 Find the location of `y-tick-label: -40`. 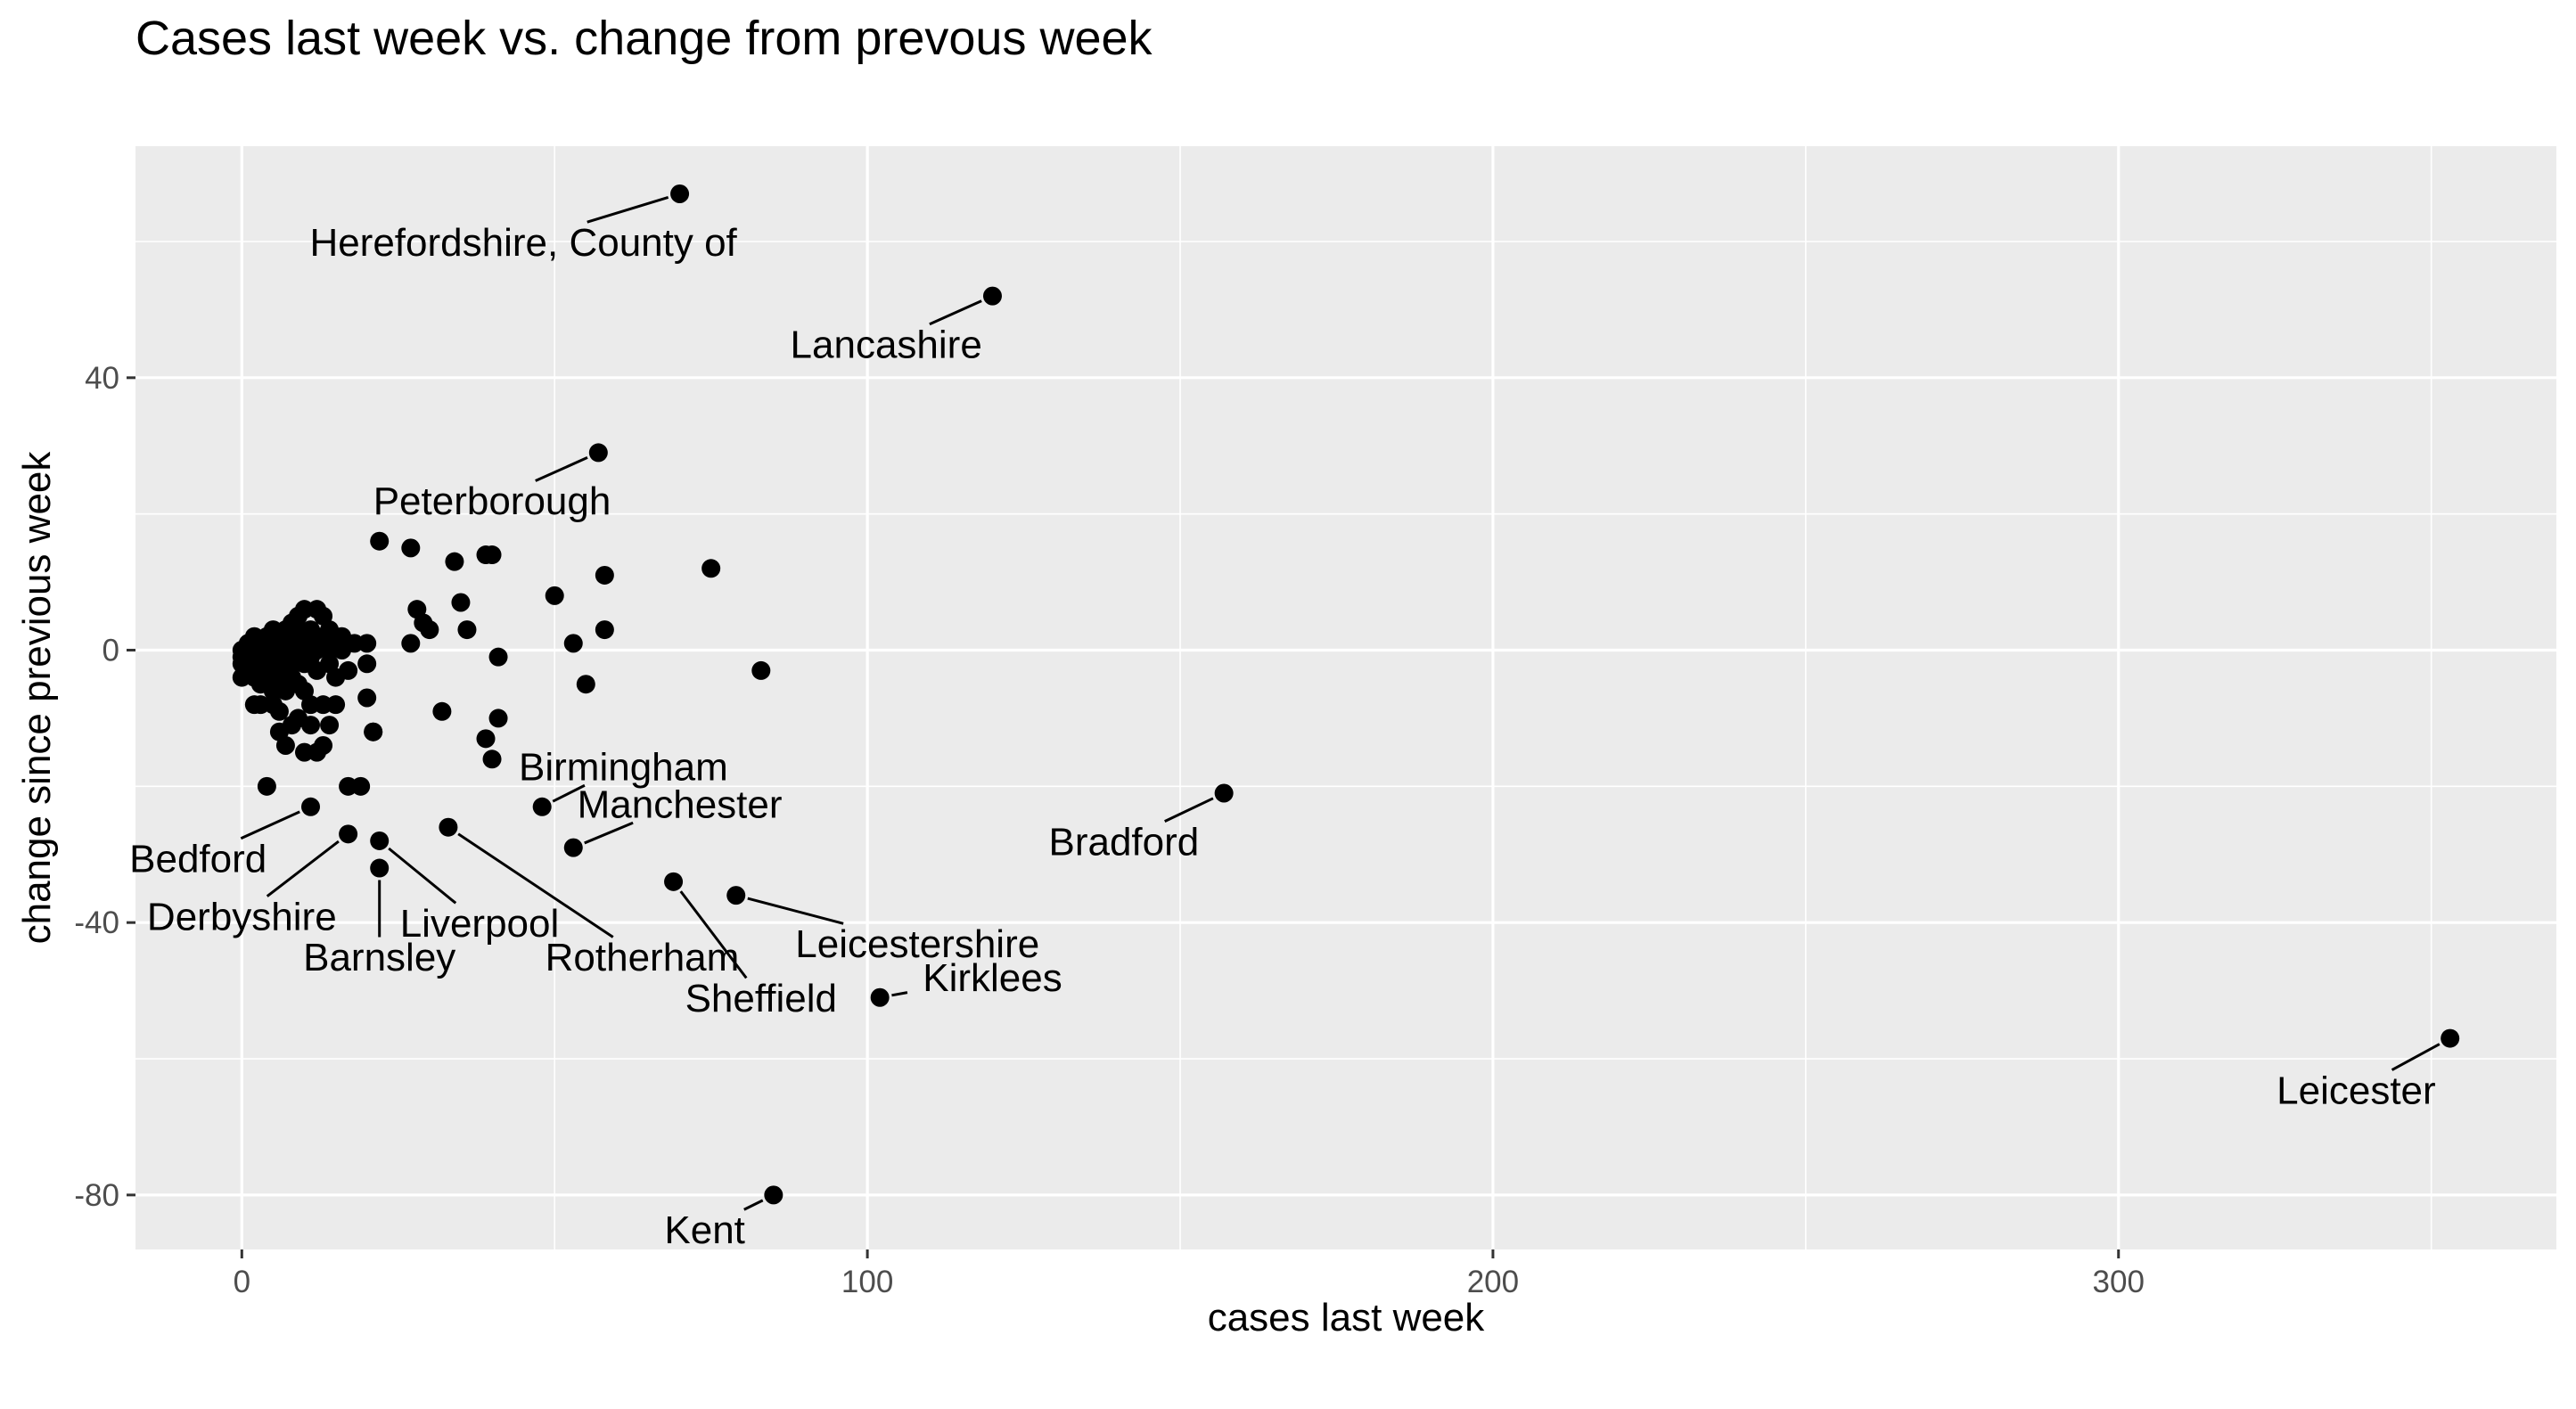

y-tick-label: -40 is located at coordinates (96, 923).